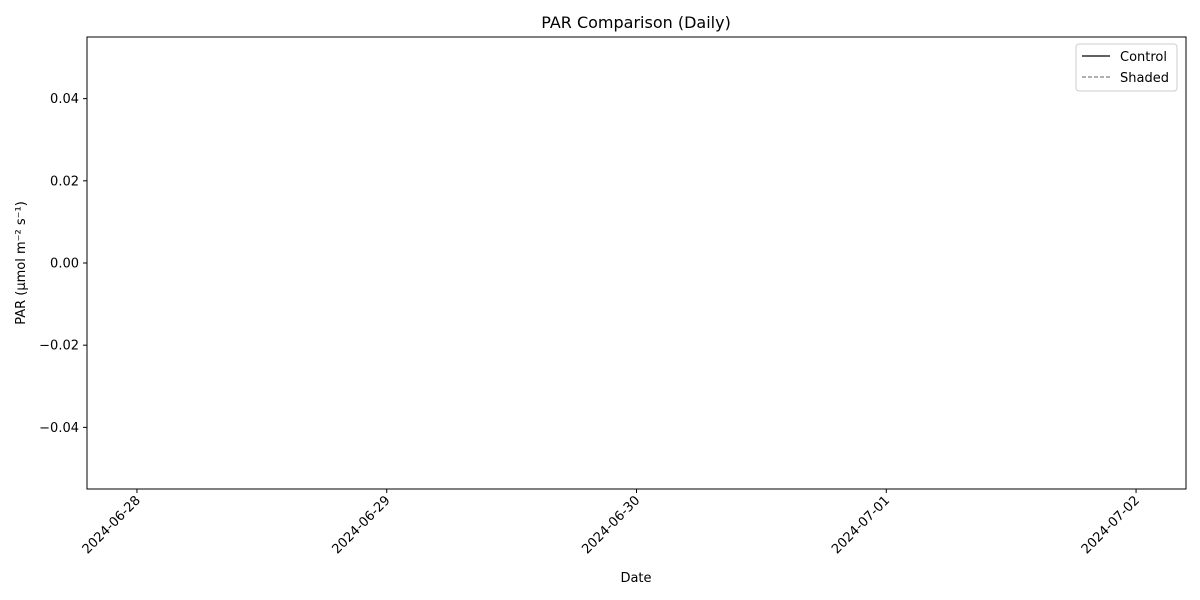 This screenshot has width=1200, height=600. What do you see at coordinates (636, 22) in the screenshot?
I see `chart-title: PAR Comparison (Daily)` at bounding box center [636, 22].